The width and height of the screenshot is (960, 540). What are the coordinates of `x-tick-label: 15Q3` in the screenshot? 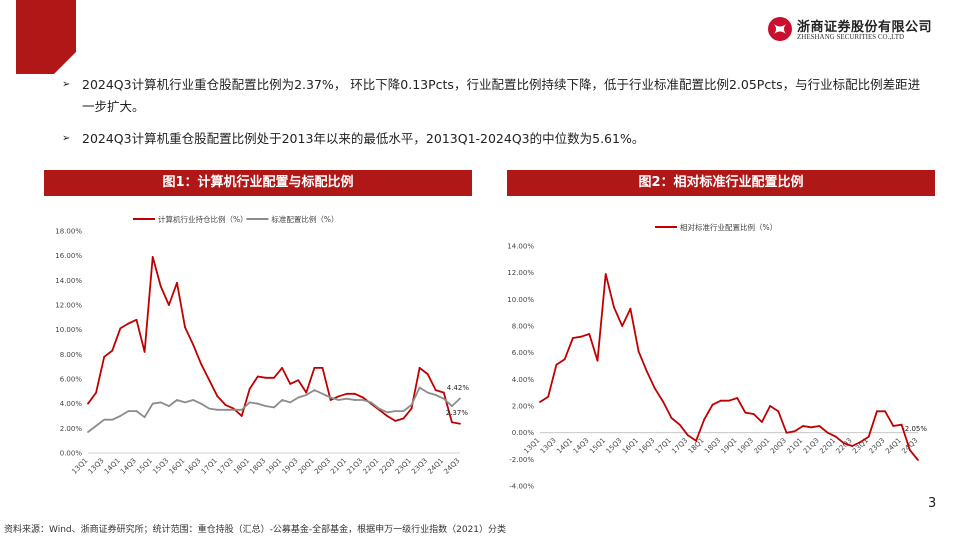 It's located at (160, 466).